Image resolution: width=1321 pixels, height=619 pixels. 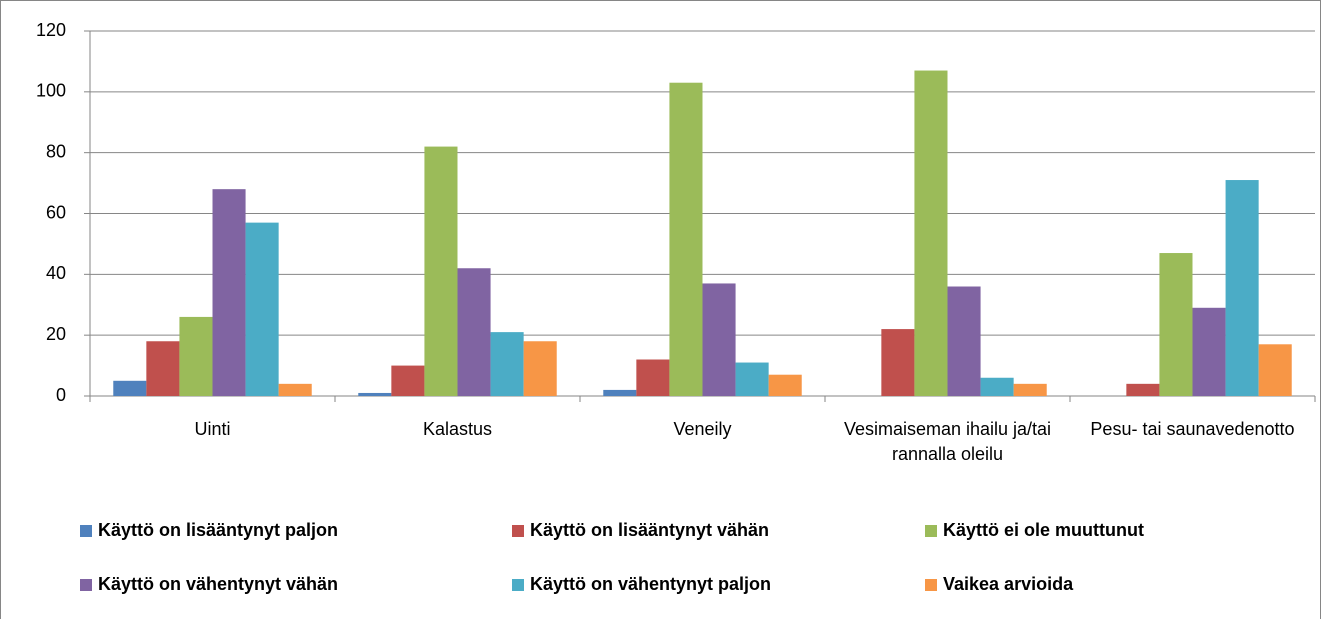 I want to click on y-tick-label: 40, so click(x=56, y=273).